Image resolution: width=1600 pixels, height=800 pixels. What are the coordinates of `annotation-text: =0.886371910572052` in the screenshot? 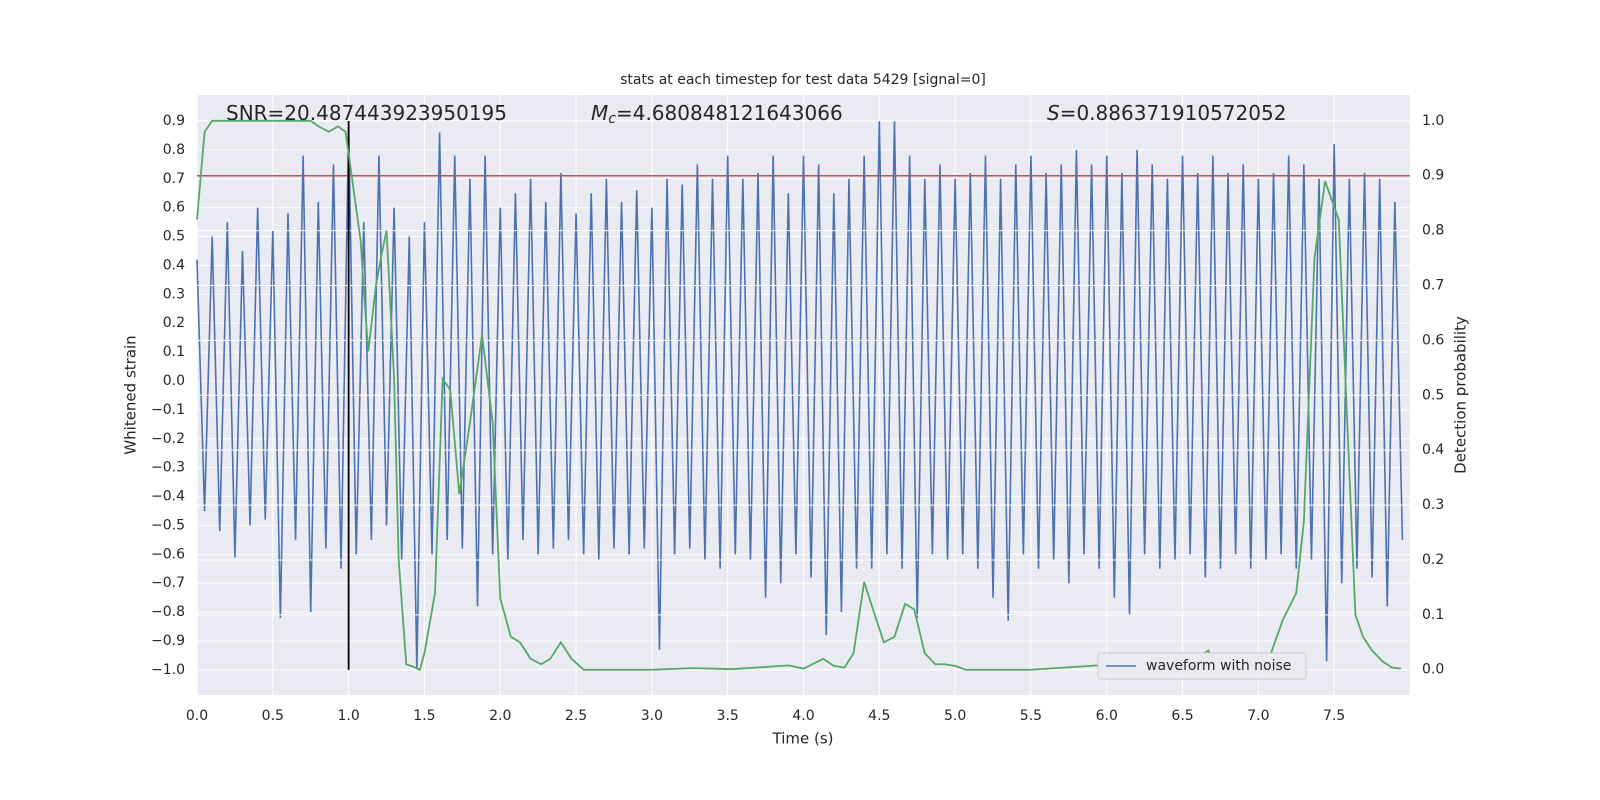 It's located at (1173, 113).